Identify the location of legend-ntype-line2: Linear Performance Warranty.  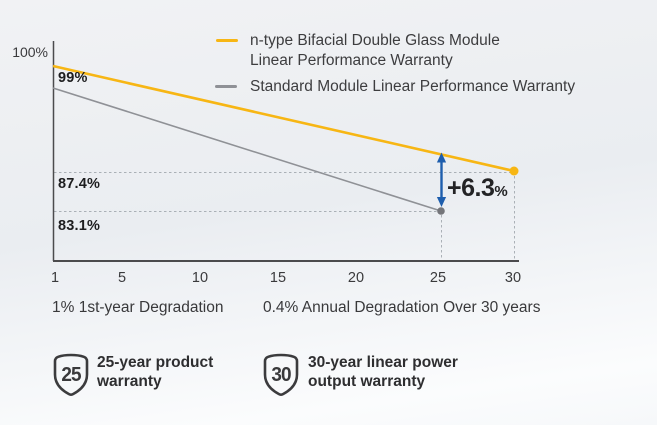
(351, 60).